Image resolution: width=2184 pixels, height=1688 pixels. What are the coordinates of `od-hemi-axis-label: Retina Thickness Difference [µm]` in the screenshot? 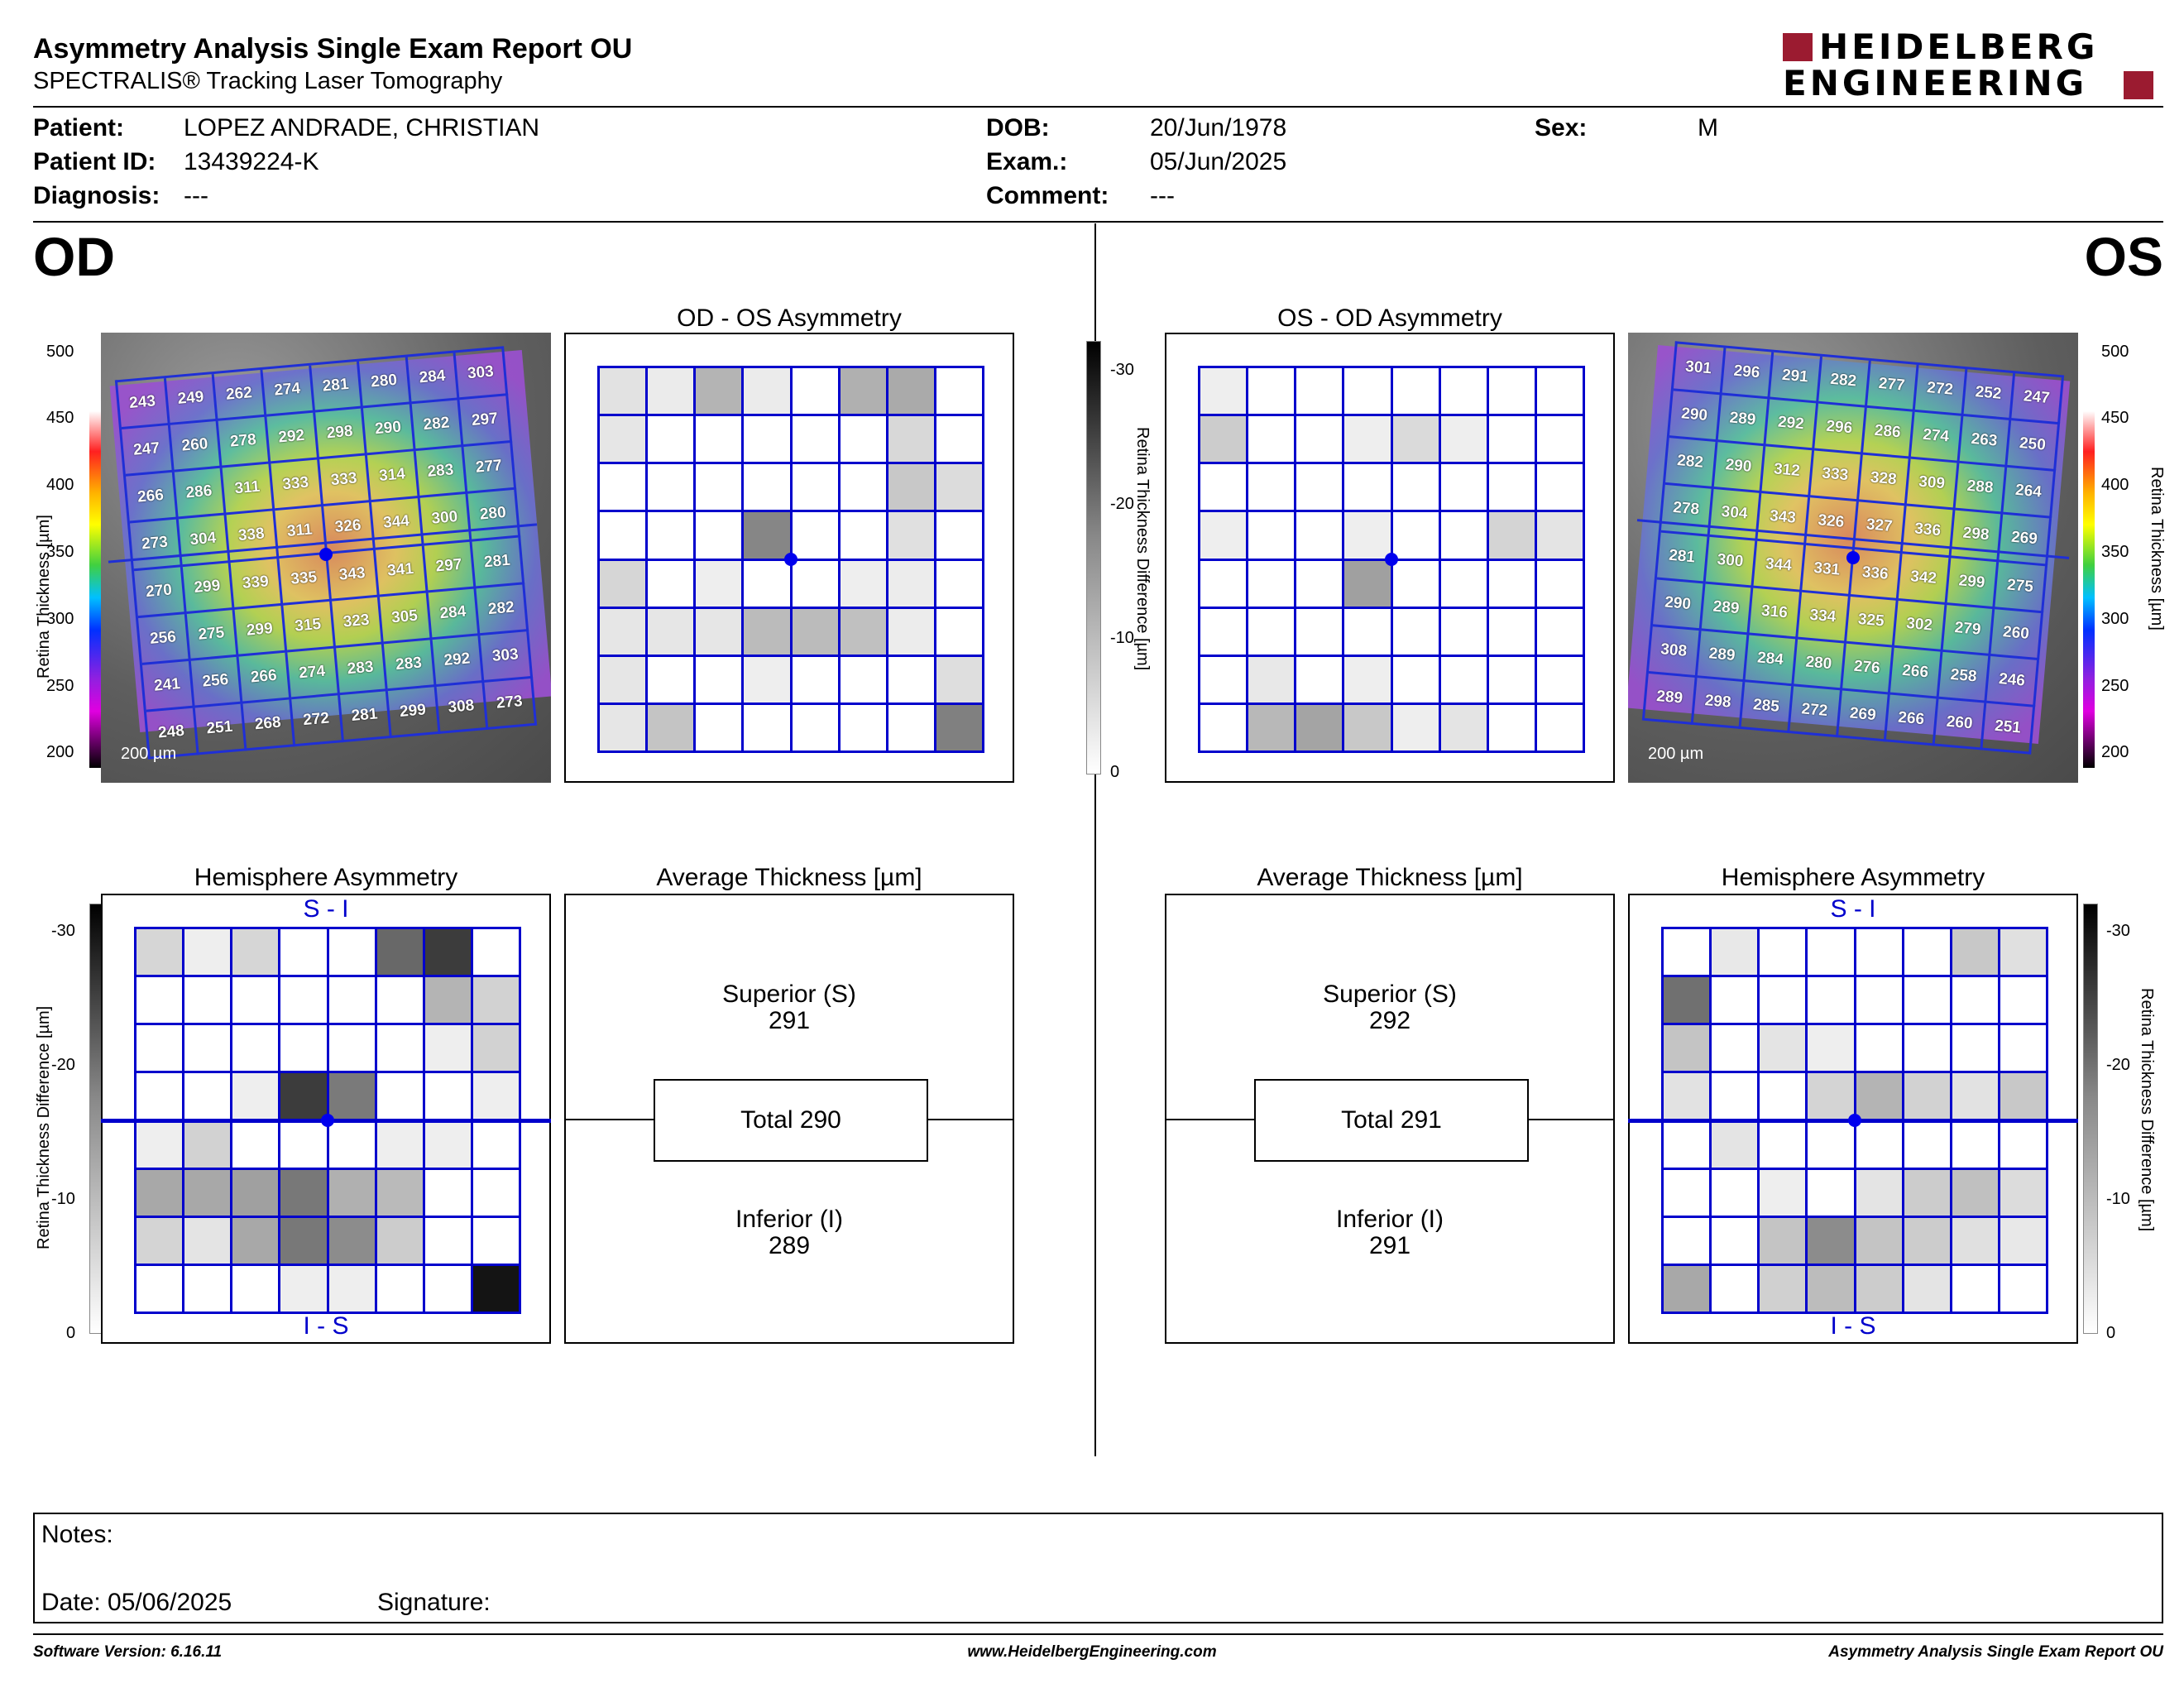 It's located at (44, 1127).